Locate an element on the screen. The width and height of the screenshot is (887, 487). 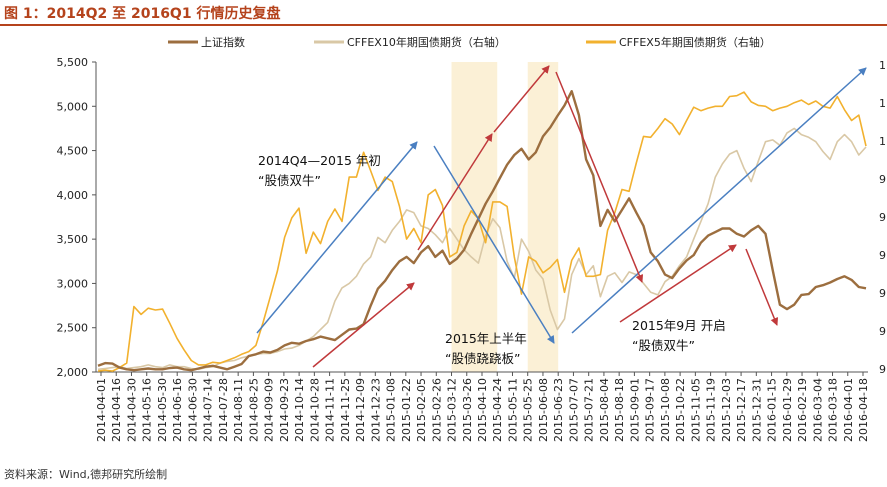
x-tick-label: 2014-11-11 is located at coordinates (330, 410).